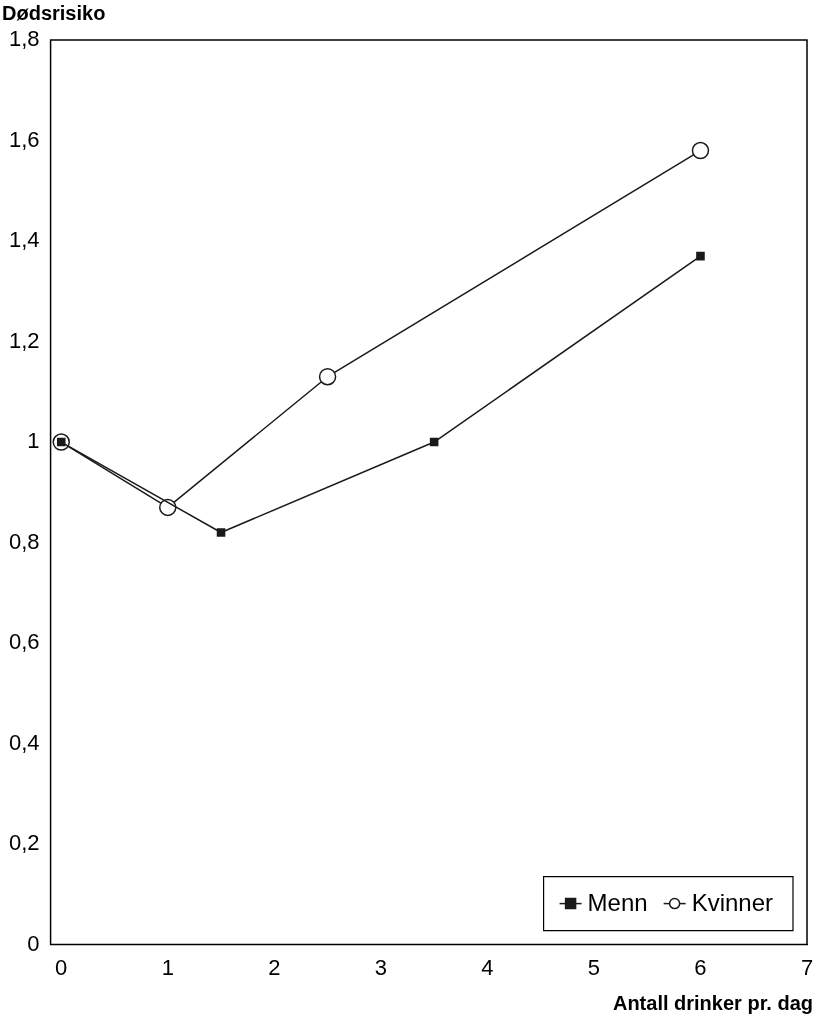 This screenshot has height=1017, width=821. Describe the element at coordinates (24, 642) in the screenshot. I see `y-tick-label: 0,6` at that location.